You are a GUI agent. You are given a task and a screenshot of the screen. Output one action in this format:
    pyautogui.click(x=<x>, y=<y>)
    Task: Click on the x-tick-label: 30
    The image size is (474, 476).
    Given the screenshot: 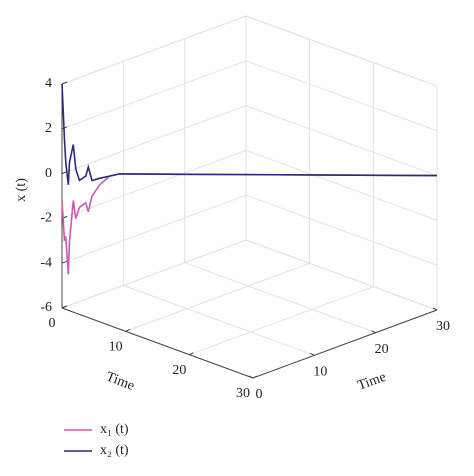 What is the action you would take?
    pyautogui.click(x=243, y=393)
    